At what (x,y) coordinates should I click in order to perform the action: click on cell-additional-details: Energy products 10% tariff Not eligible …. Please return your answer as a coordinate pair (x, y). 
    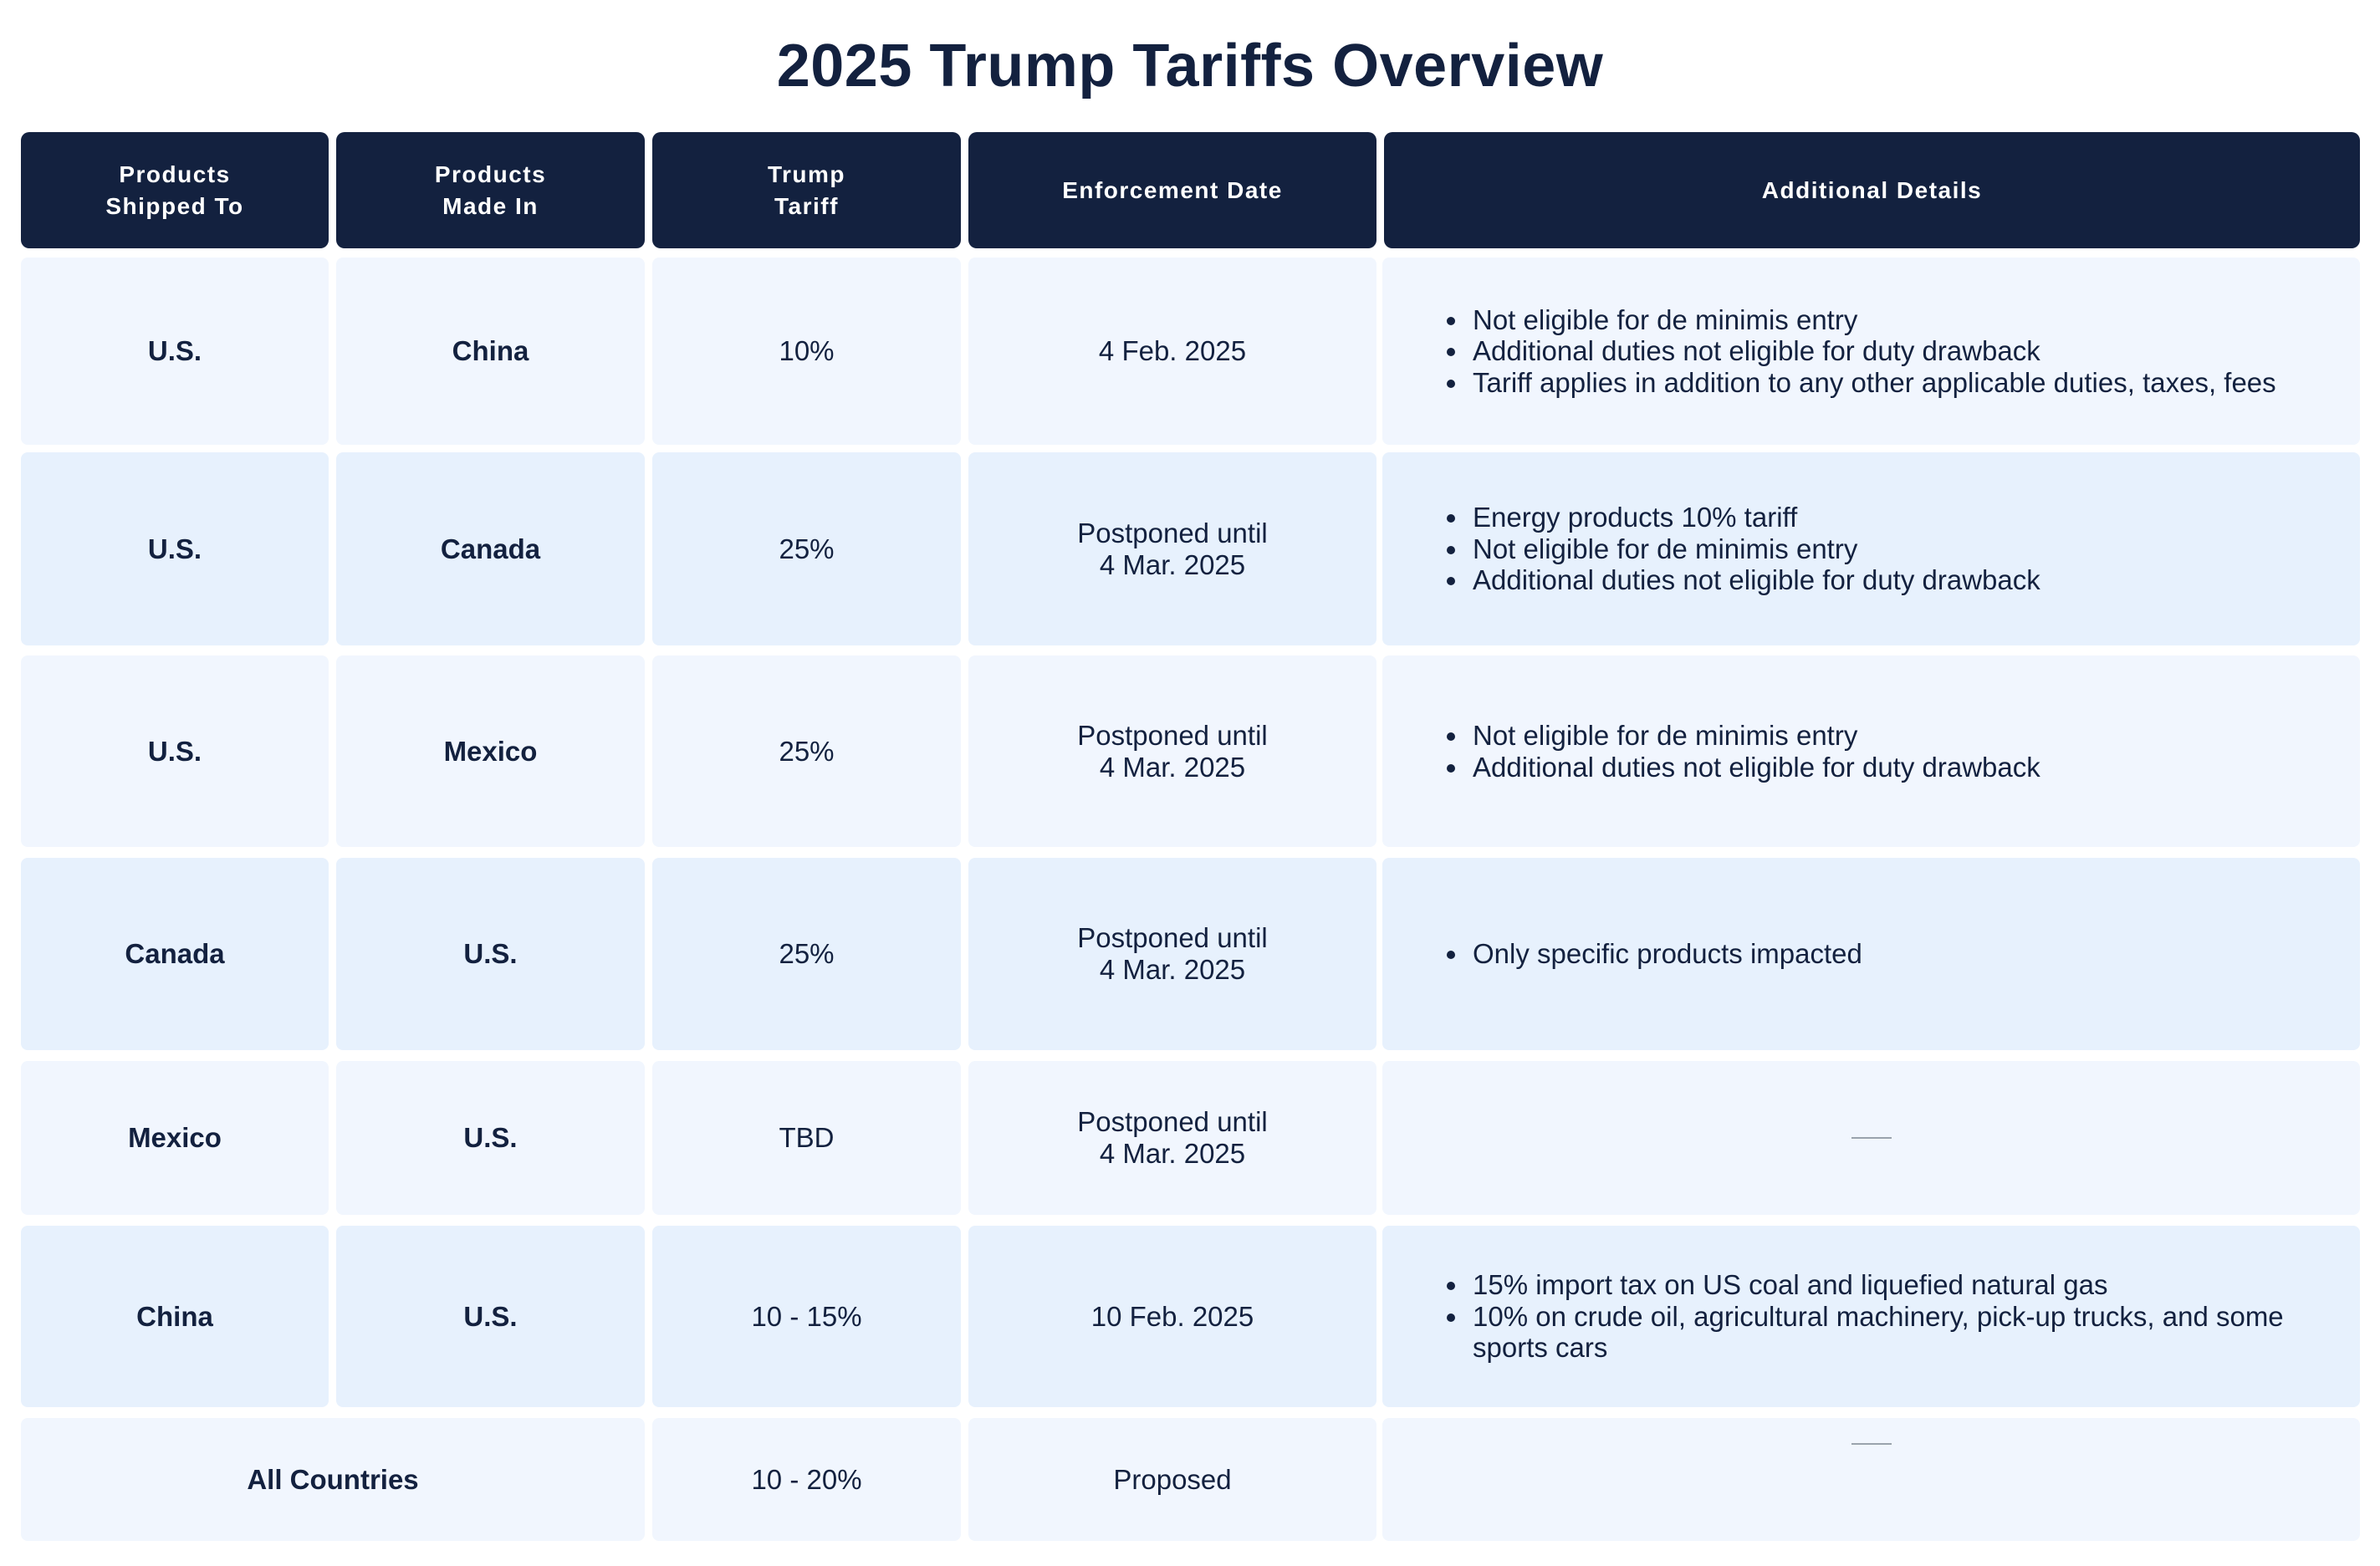
    Looking at the image, I should click on (1871, 548).